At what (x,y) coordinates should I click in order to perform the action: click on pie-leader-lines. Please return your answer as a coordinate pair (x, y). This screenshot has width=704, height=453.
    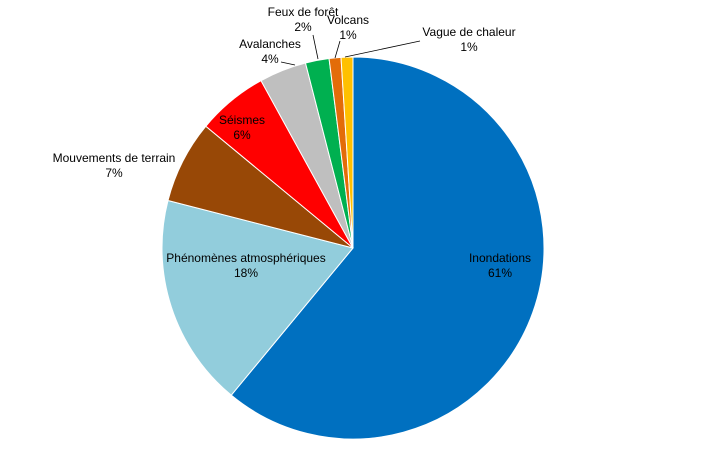
    Looking at the image, I should click on (350, 50).